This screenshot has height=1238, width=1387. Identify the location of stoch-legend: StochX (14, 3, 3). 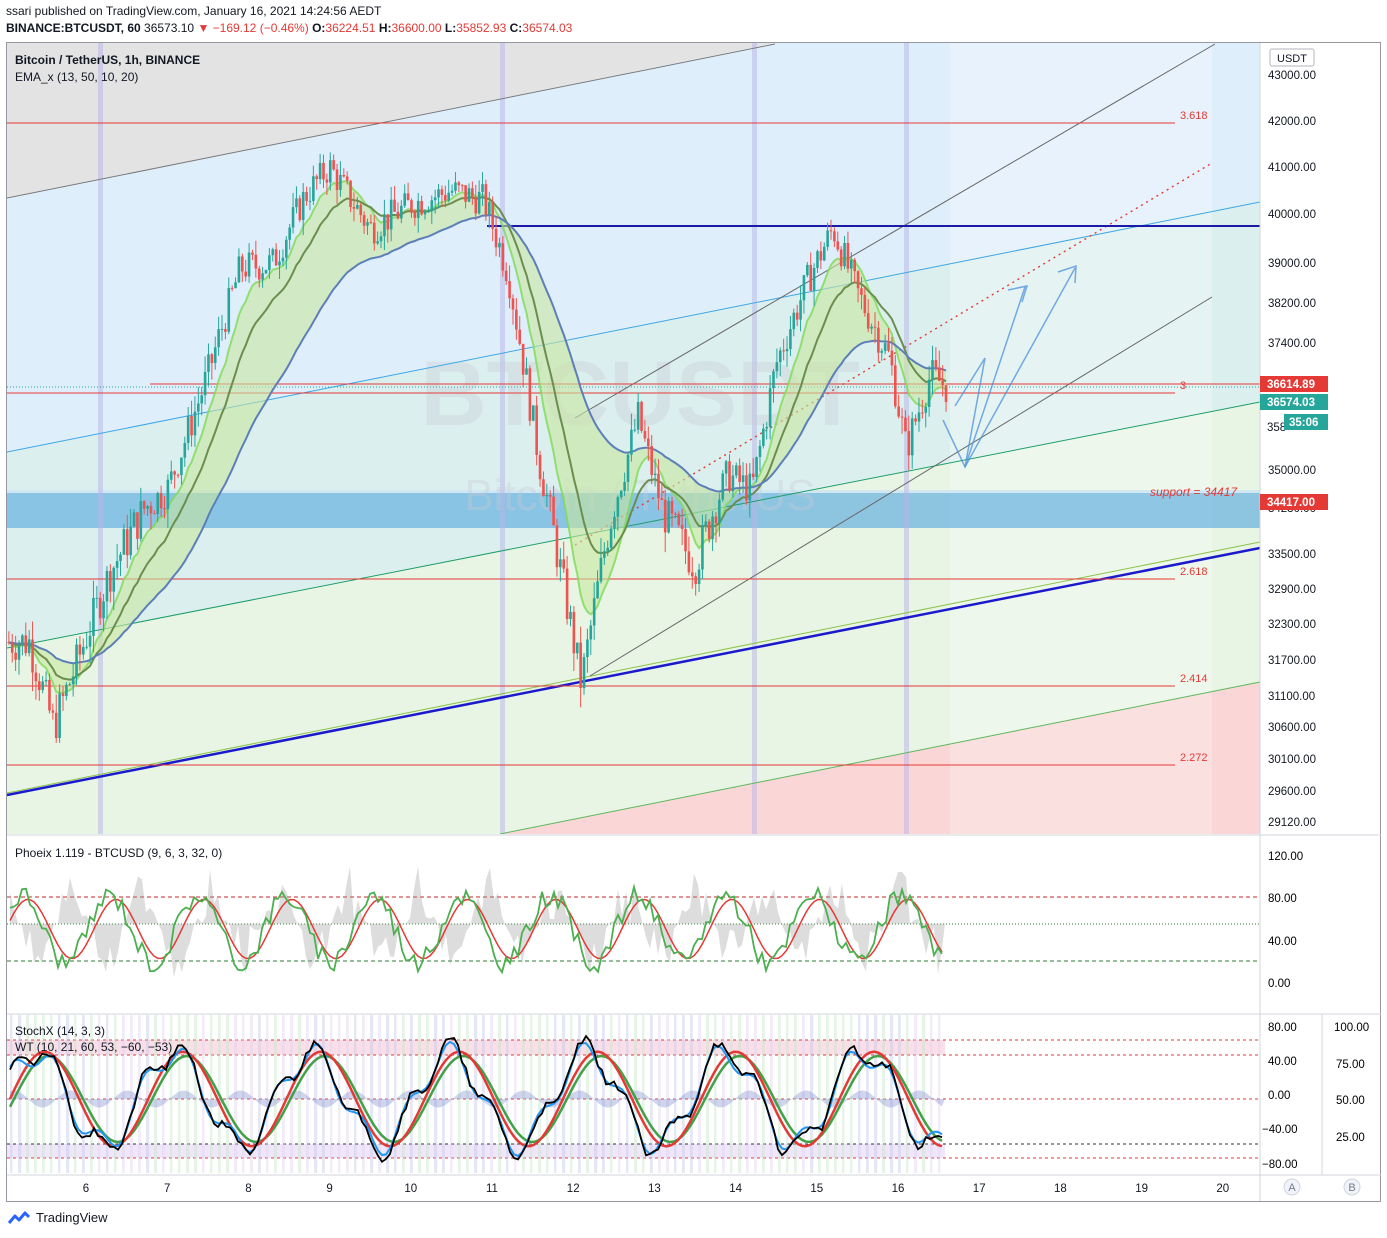
(60, 1031).